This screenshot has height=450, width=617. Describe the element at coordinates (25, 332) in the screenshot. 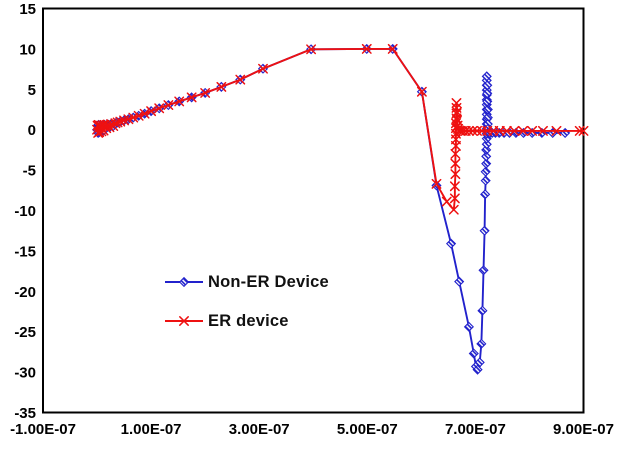

I see `y-tick-label: -25` at that location.